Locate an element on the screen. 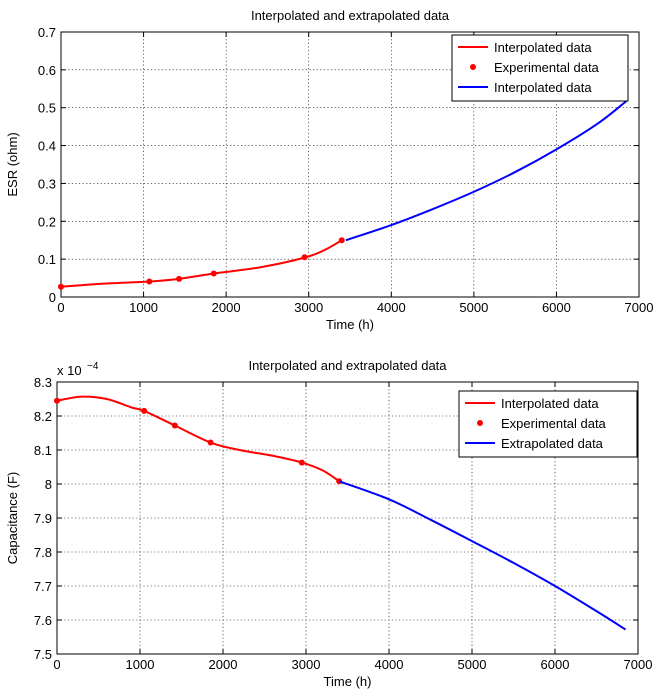 This screenshot has height=699, width=666. y-axis-label: ESR (ohm) is located at coordinates (12, 164).